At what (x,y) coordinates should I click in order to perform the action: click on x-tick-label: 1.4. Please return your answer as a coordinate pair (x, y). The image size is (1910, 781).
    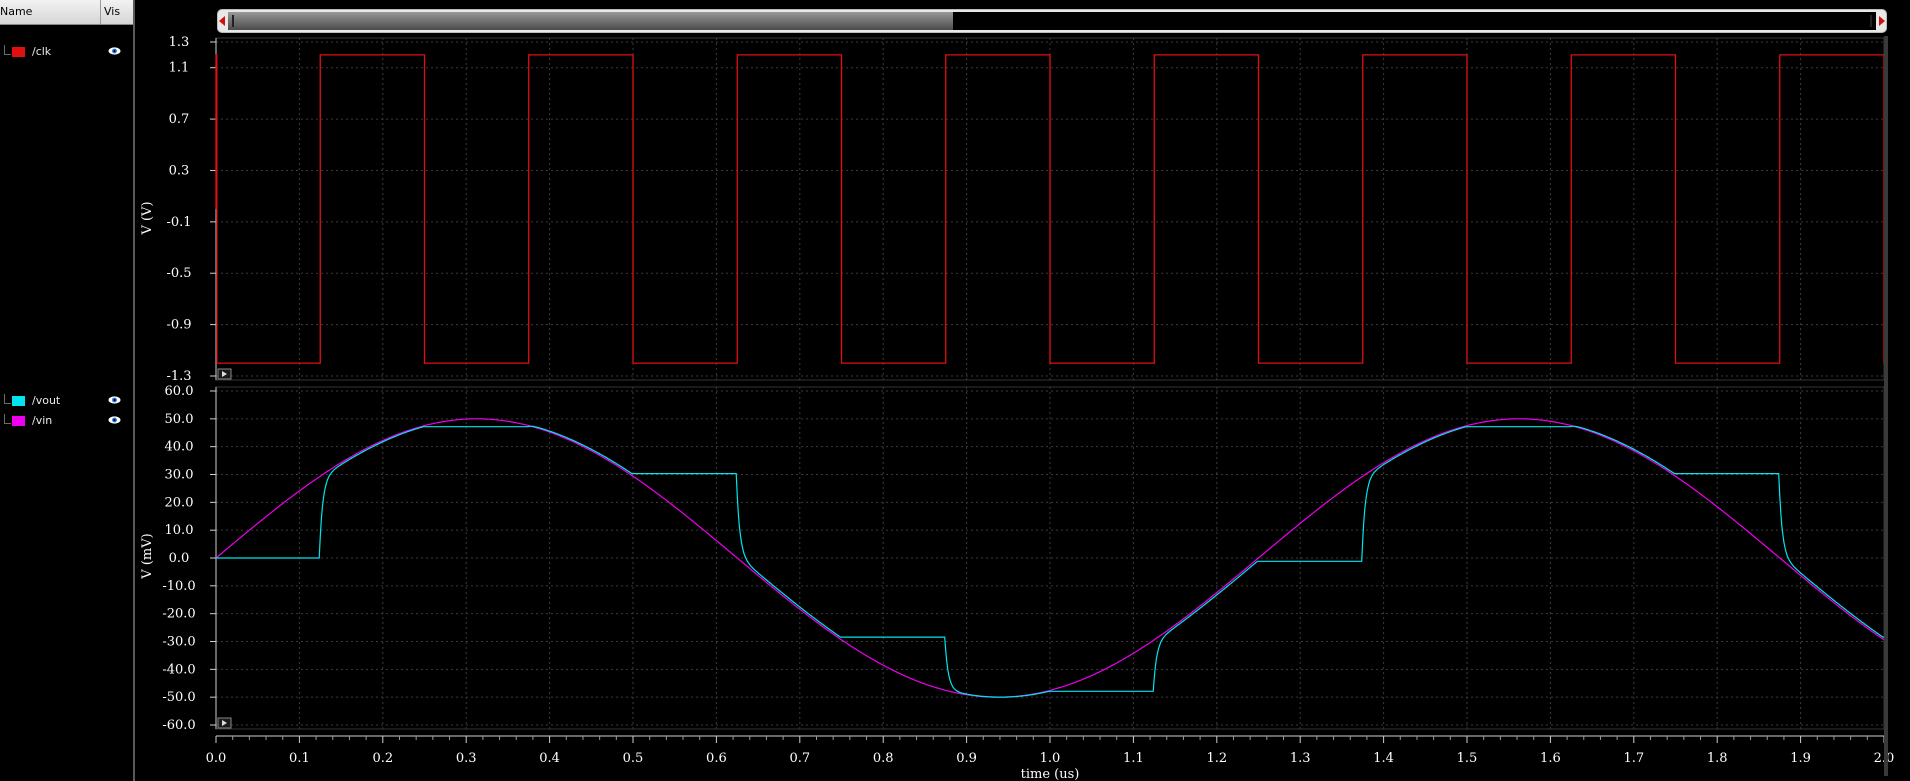
    Looking at the image, I should click on (1383, 758).